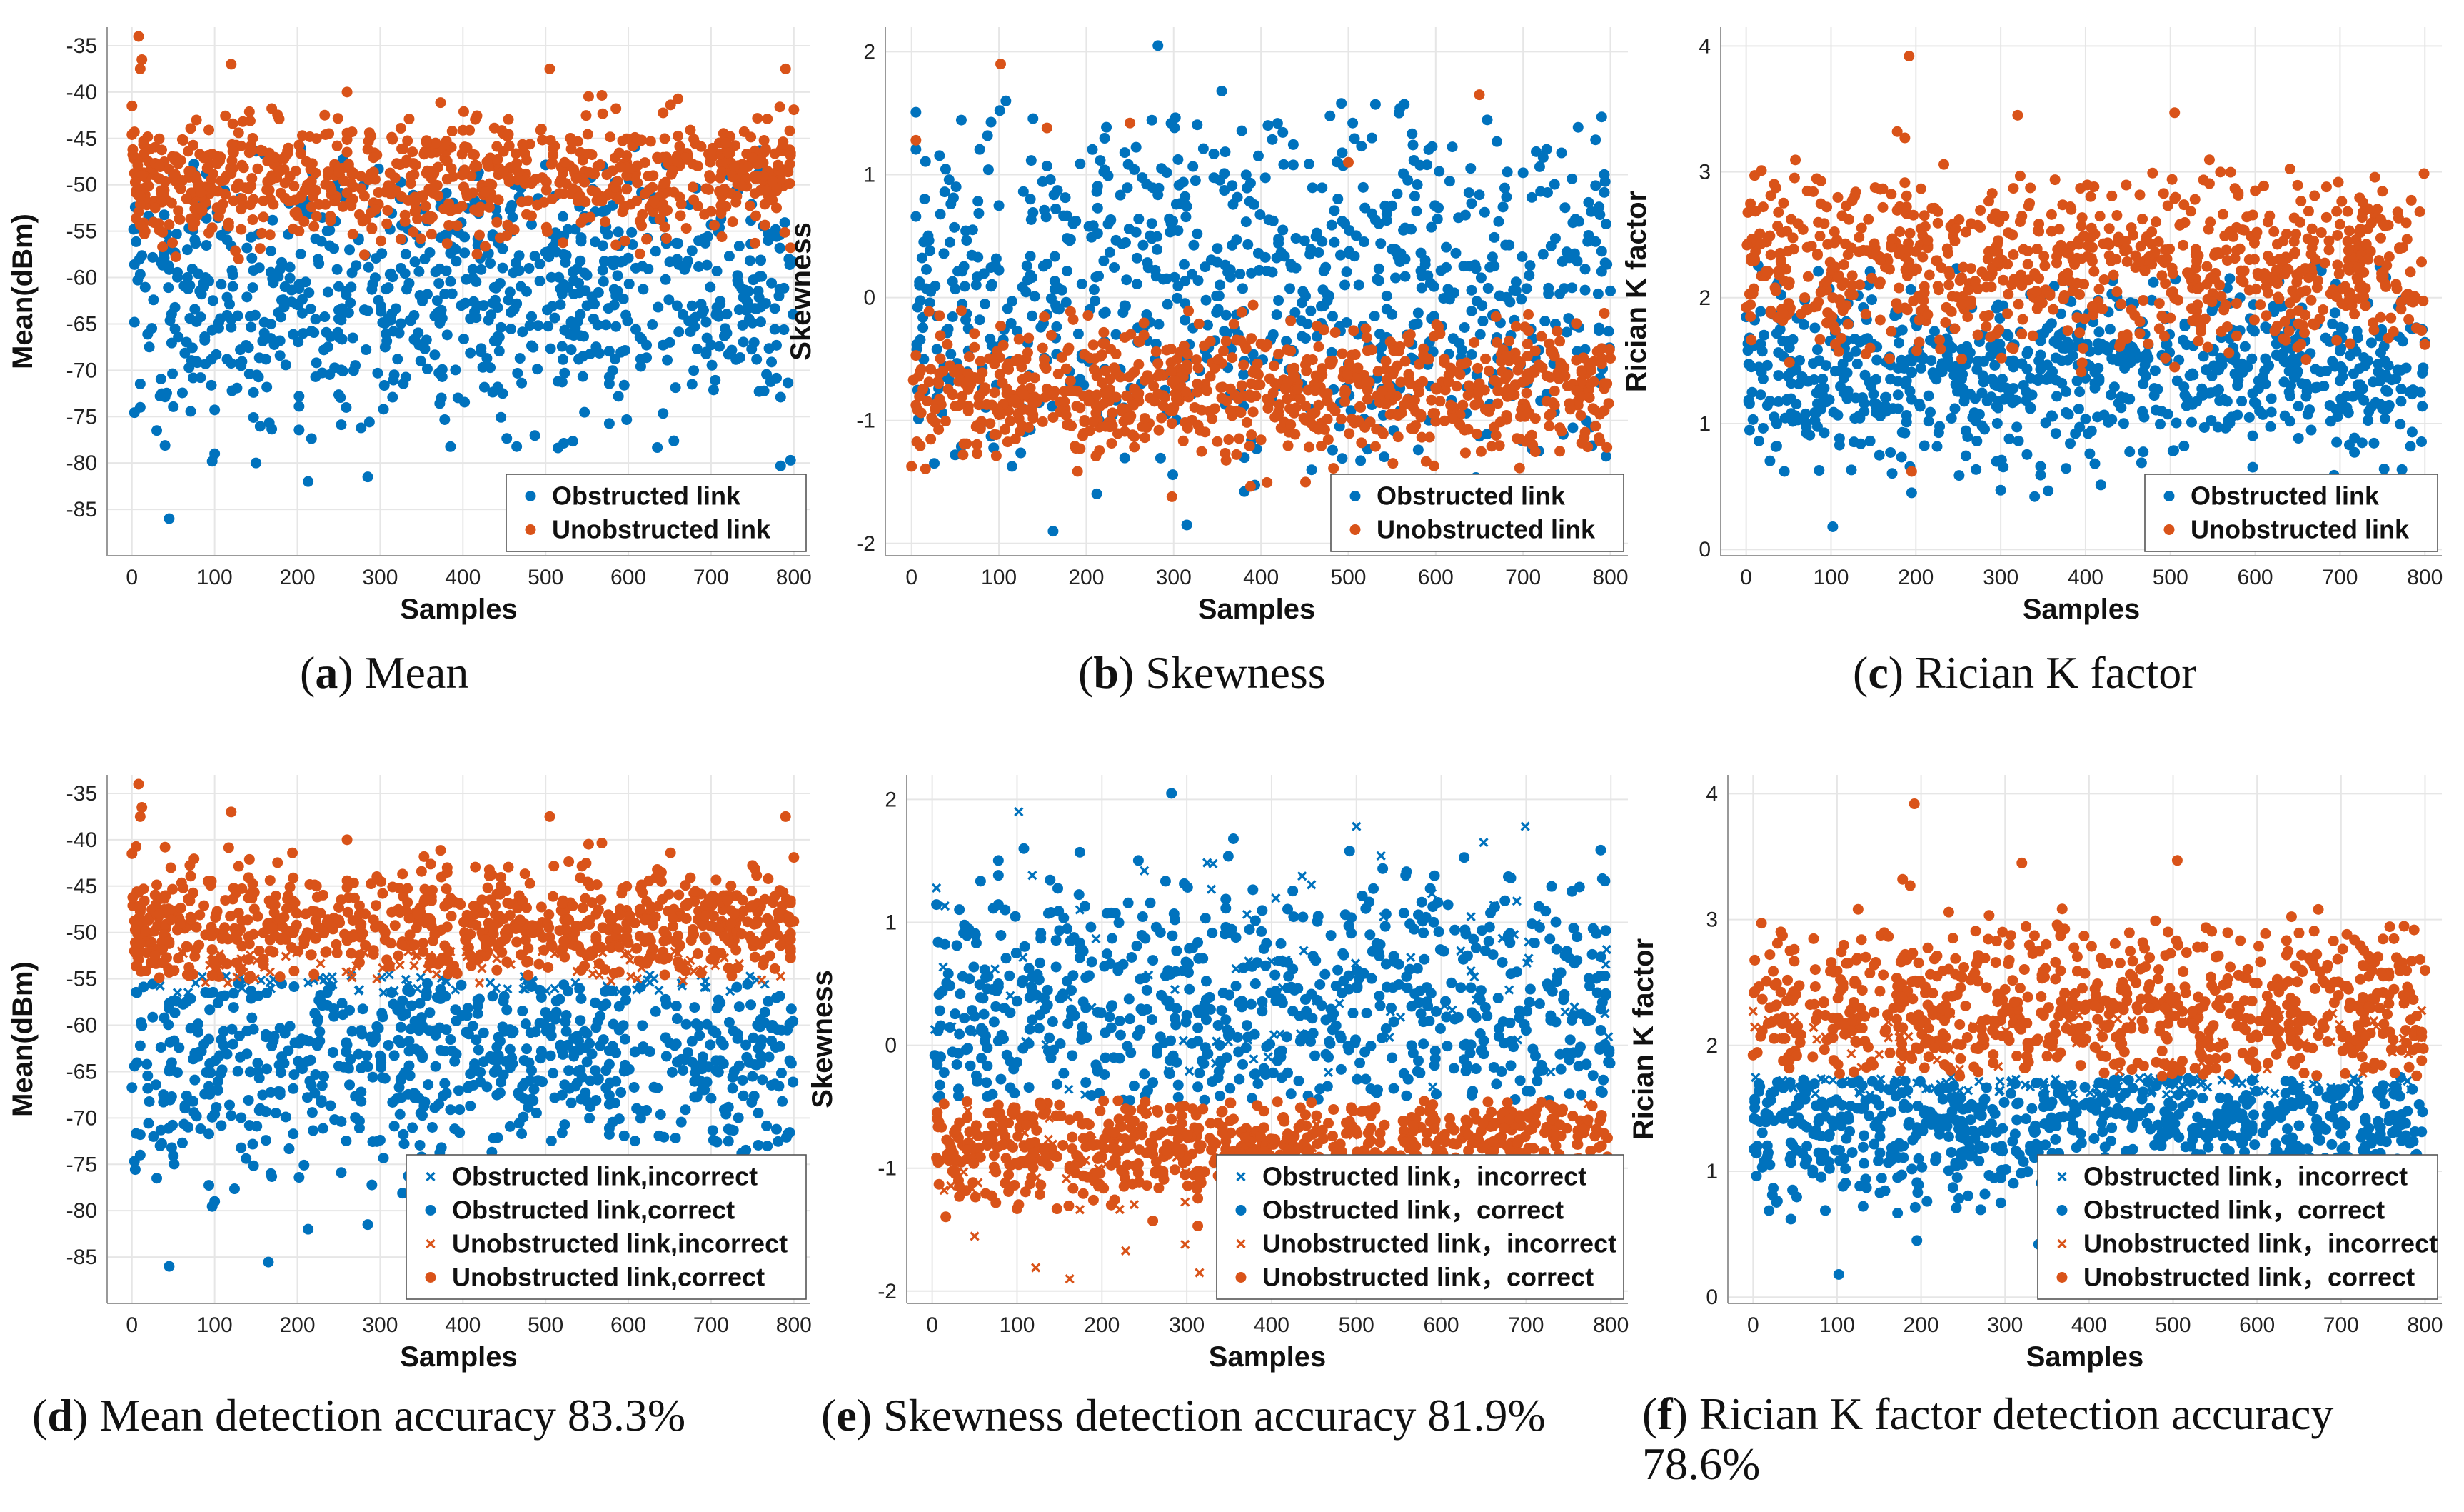  What do you see at coordinates (459, 609) in the screenshot?
I see `x-axis-label: Samples` at bounding box center [459, 609].